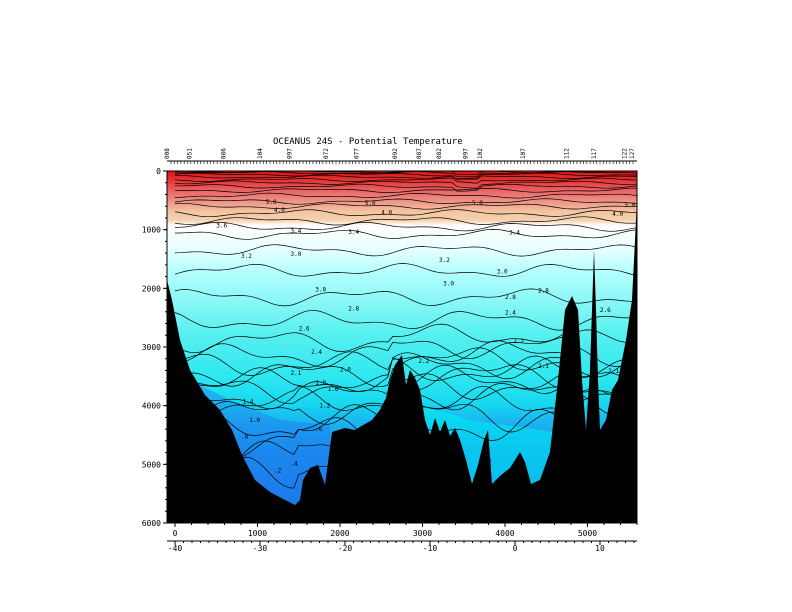 Image resolution: width=792 pixels, height=612 pixels. What do you see at coordinates (339, 533) in the screenshot?
I see `x-tick-label: 2000` at bounding box center [339, 533].